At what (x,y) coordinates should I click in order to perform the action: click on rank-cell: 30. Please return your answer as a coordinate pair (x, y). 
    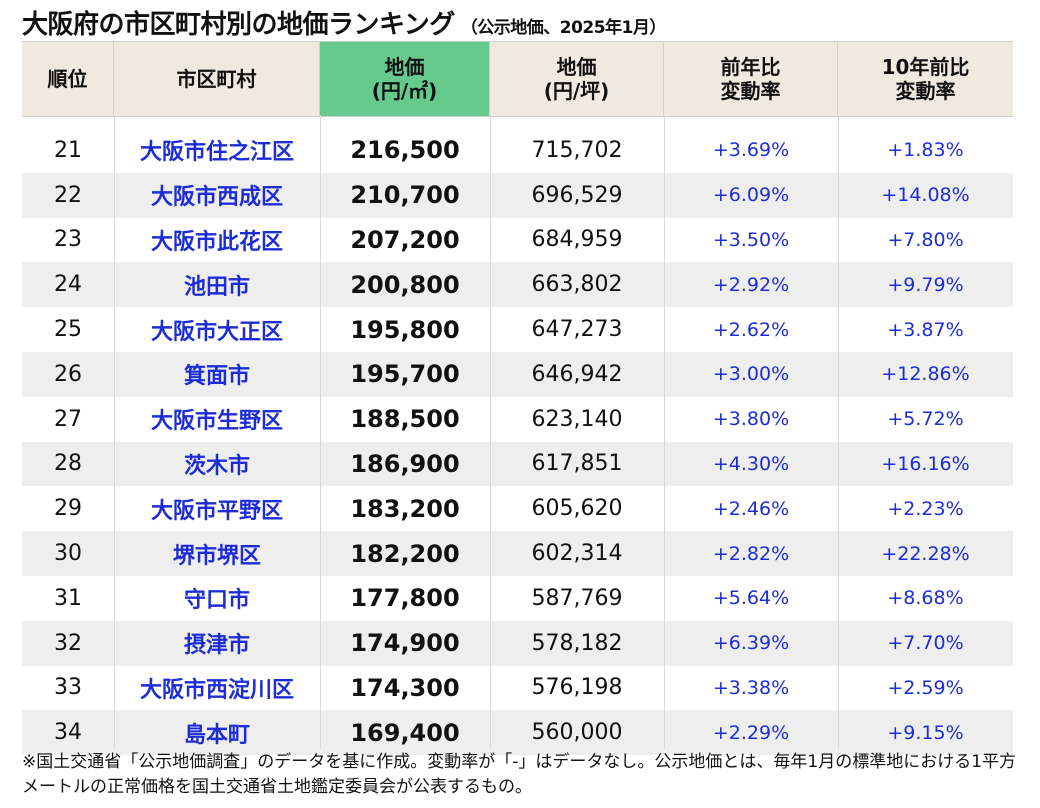
    Looking at the image, I should click on (68, 554).